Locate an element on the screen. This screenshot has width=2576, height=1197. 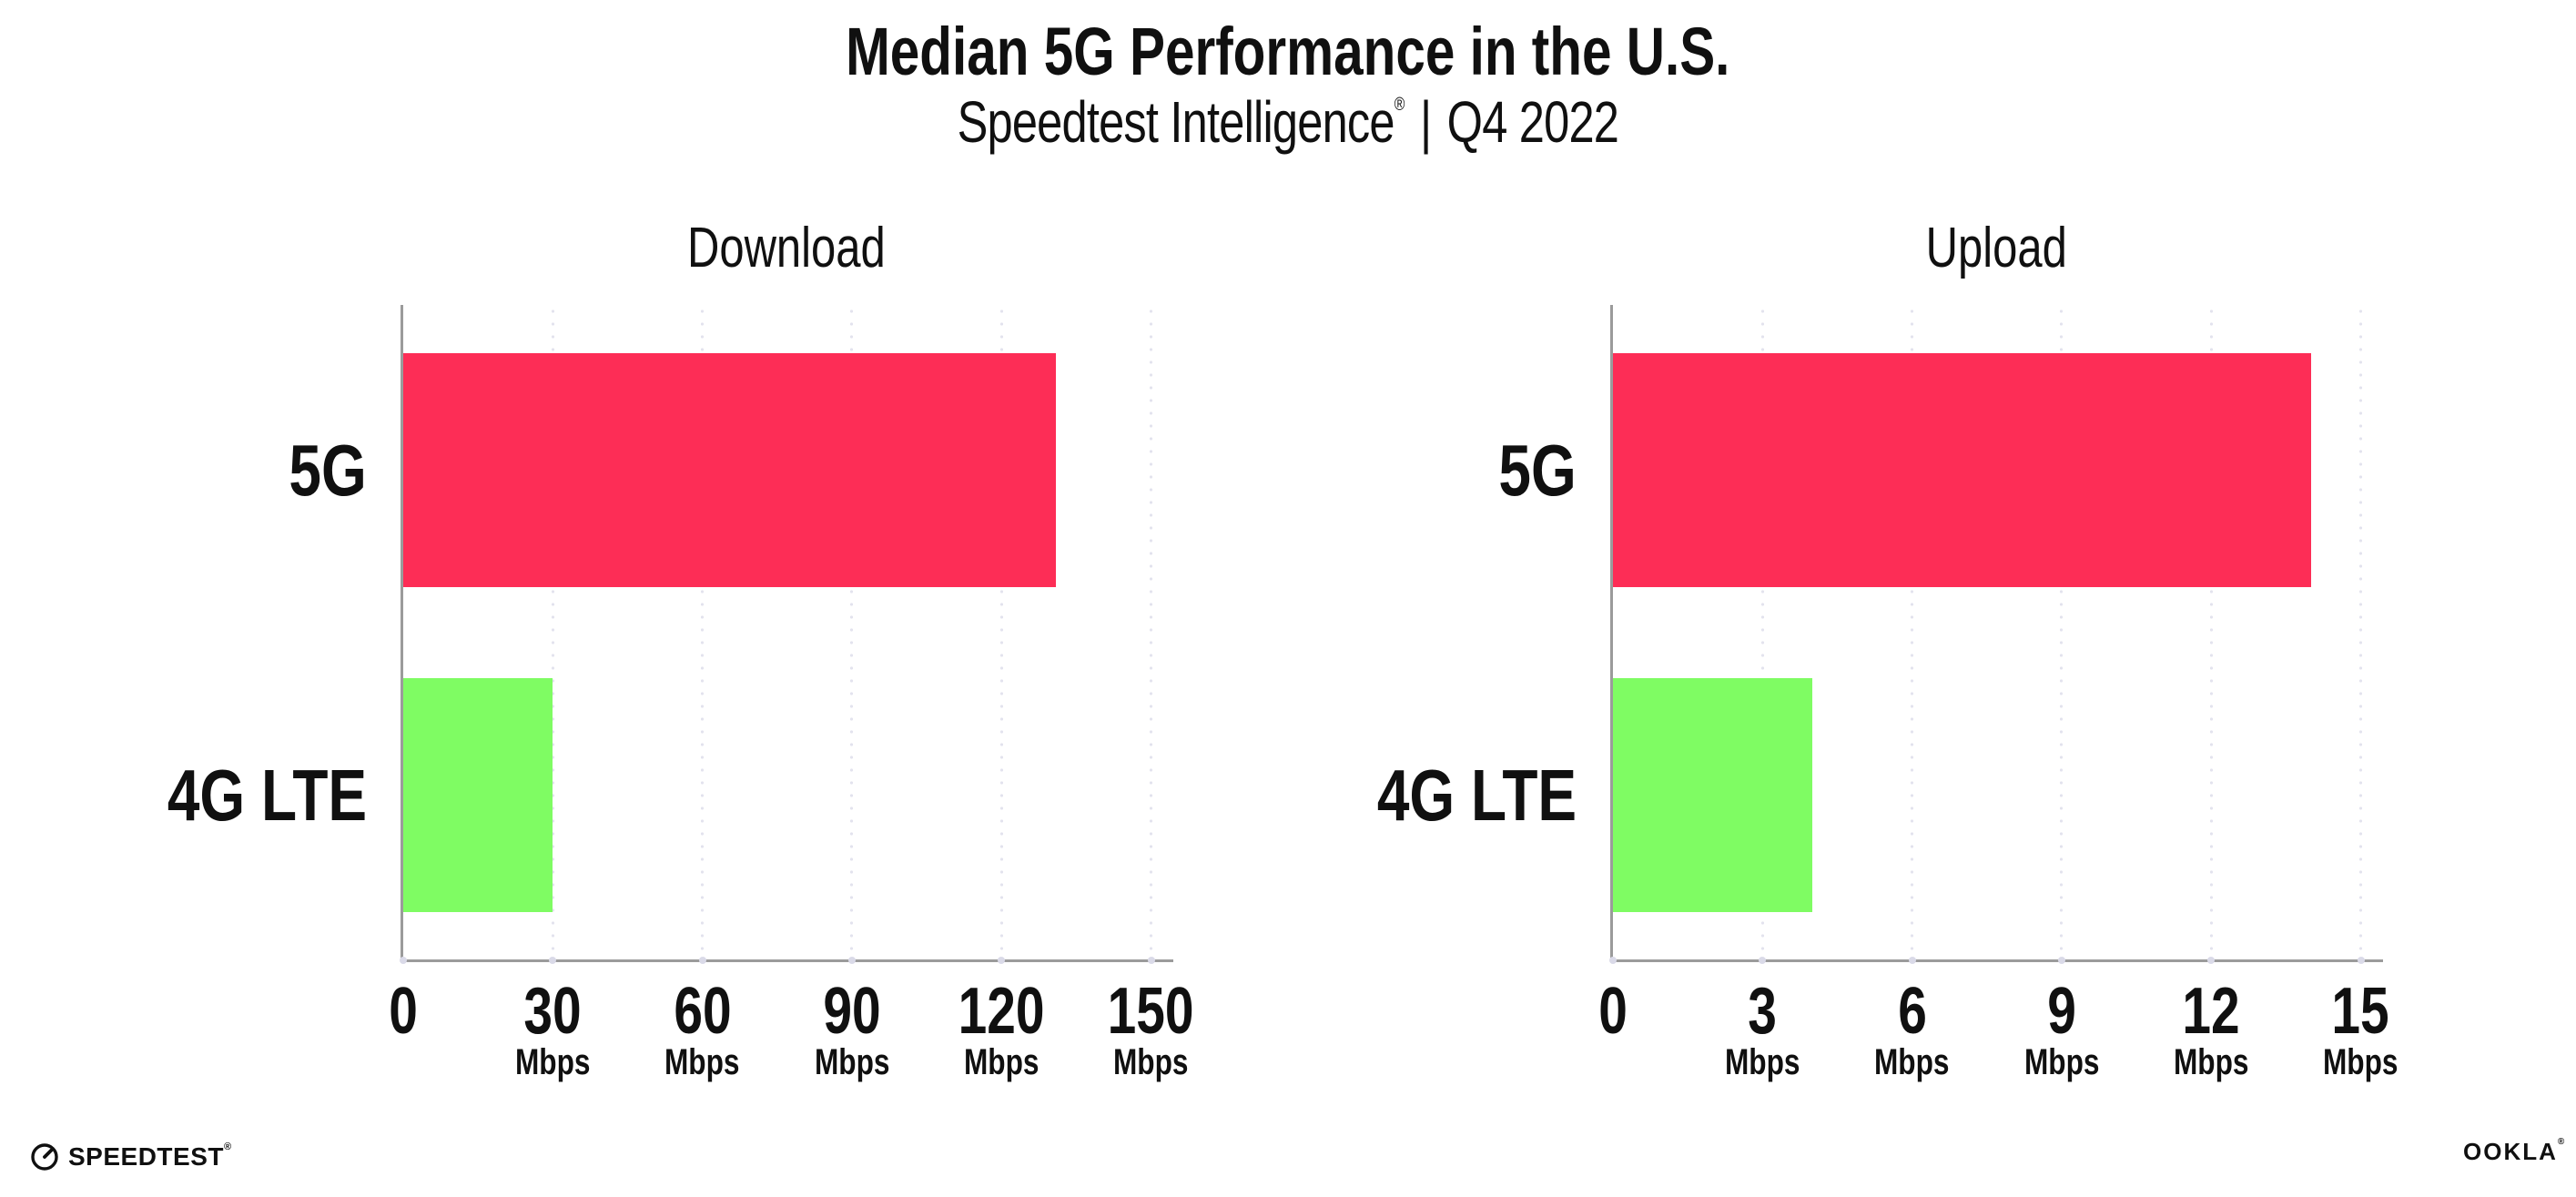
tick-label-text: 150 is located at coordinates (1151, 1011).